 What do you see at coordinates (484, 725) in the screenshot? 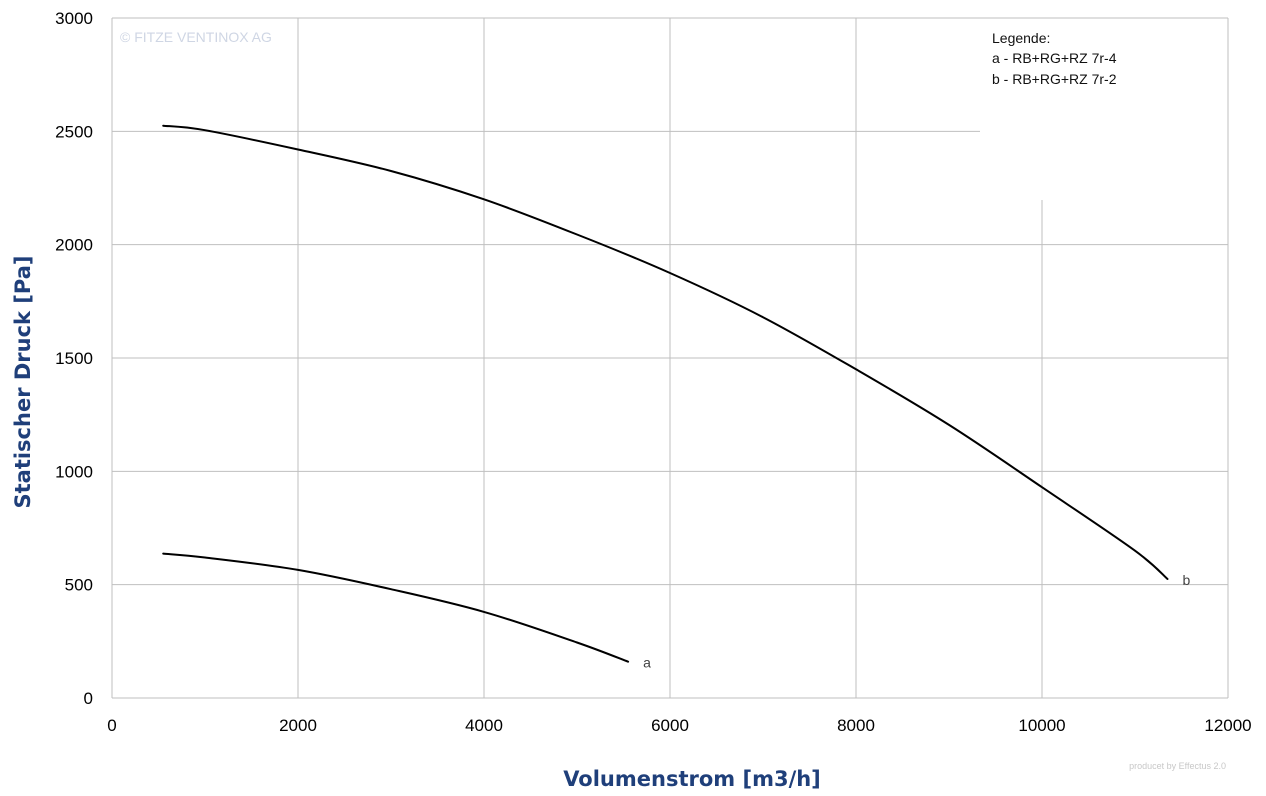
I see `x-tick-label-2: 4000` at bounding box center [484, 725].